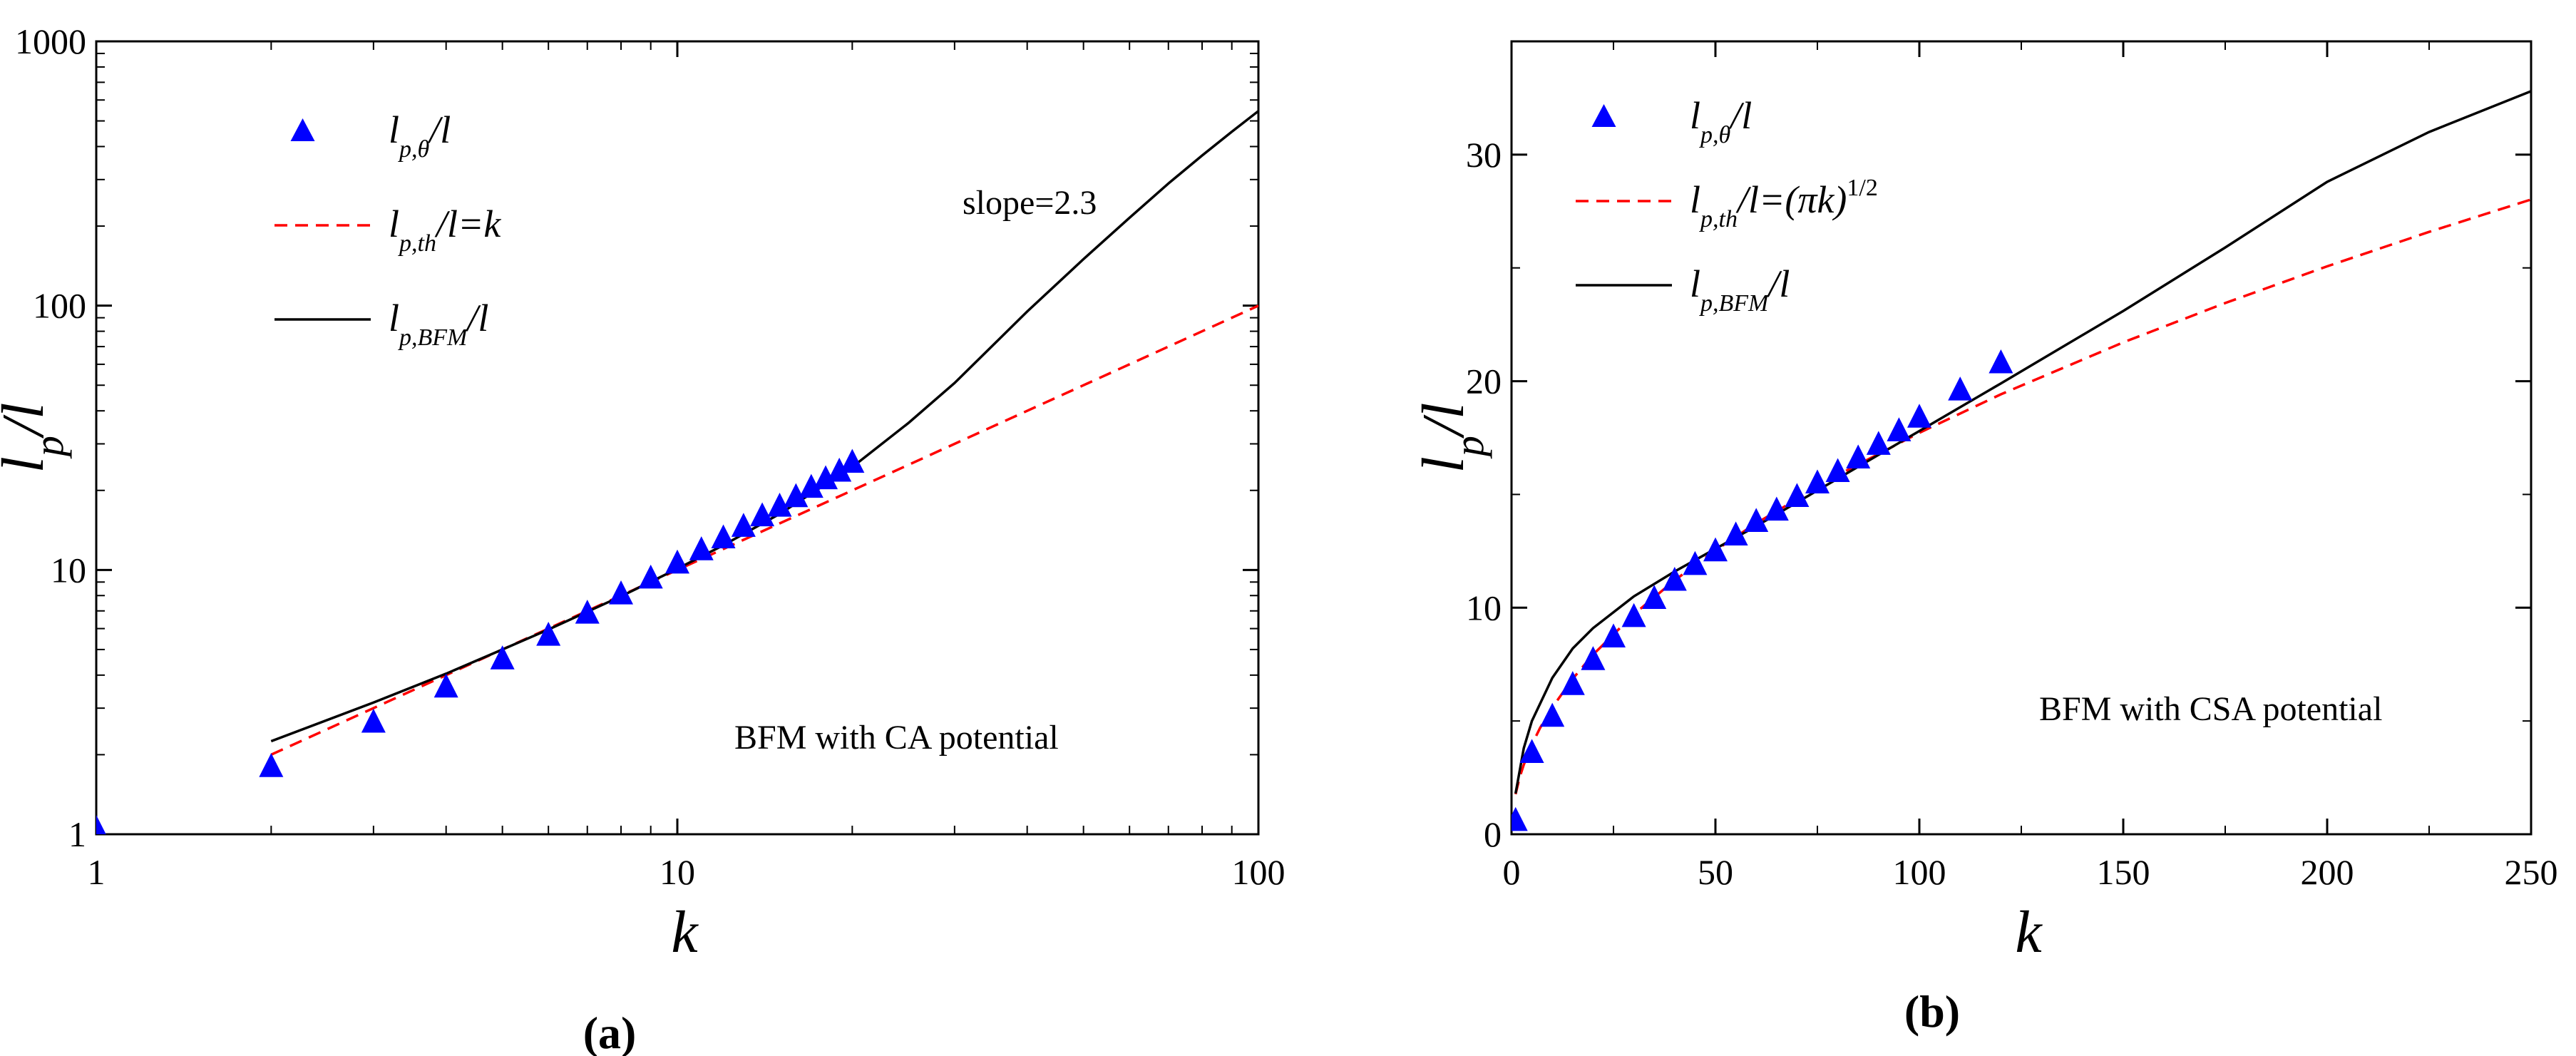  I want to click on y-tick-label: 1, so click(77, 834).